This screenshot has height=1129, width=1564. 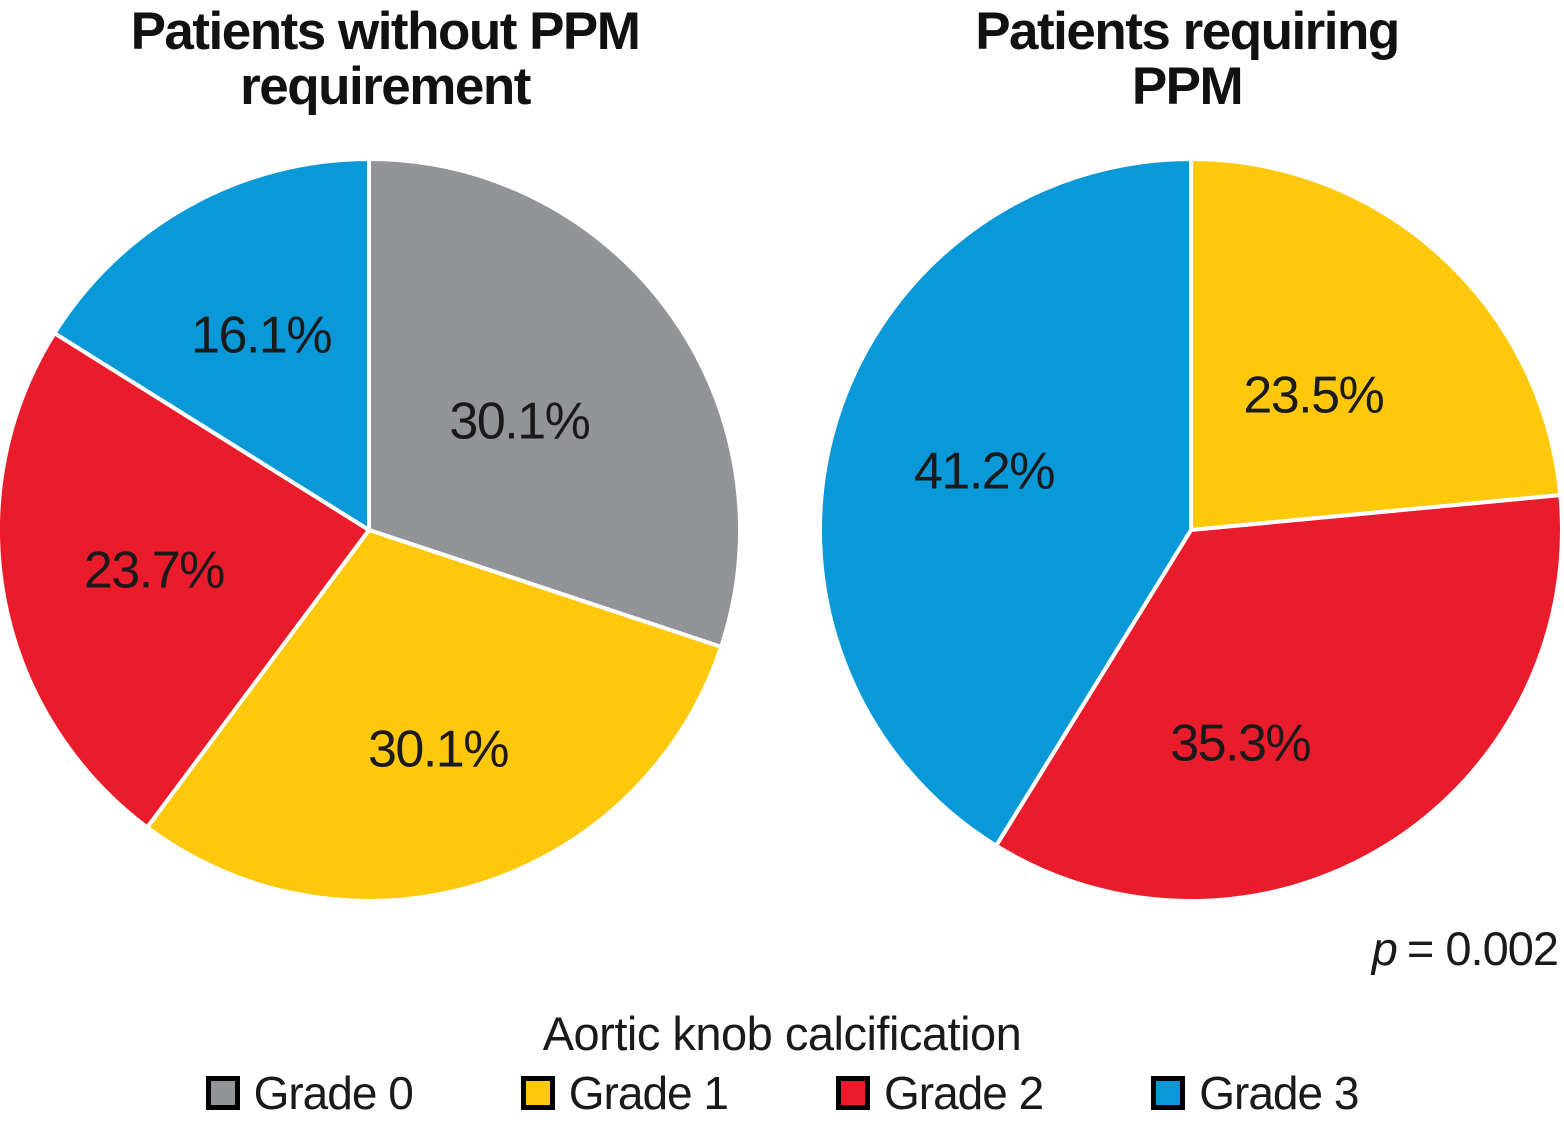 I want to click on slice-label-grade-2: 23.7%, so click(x=154, y=570).